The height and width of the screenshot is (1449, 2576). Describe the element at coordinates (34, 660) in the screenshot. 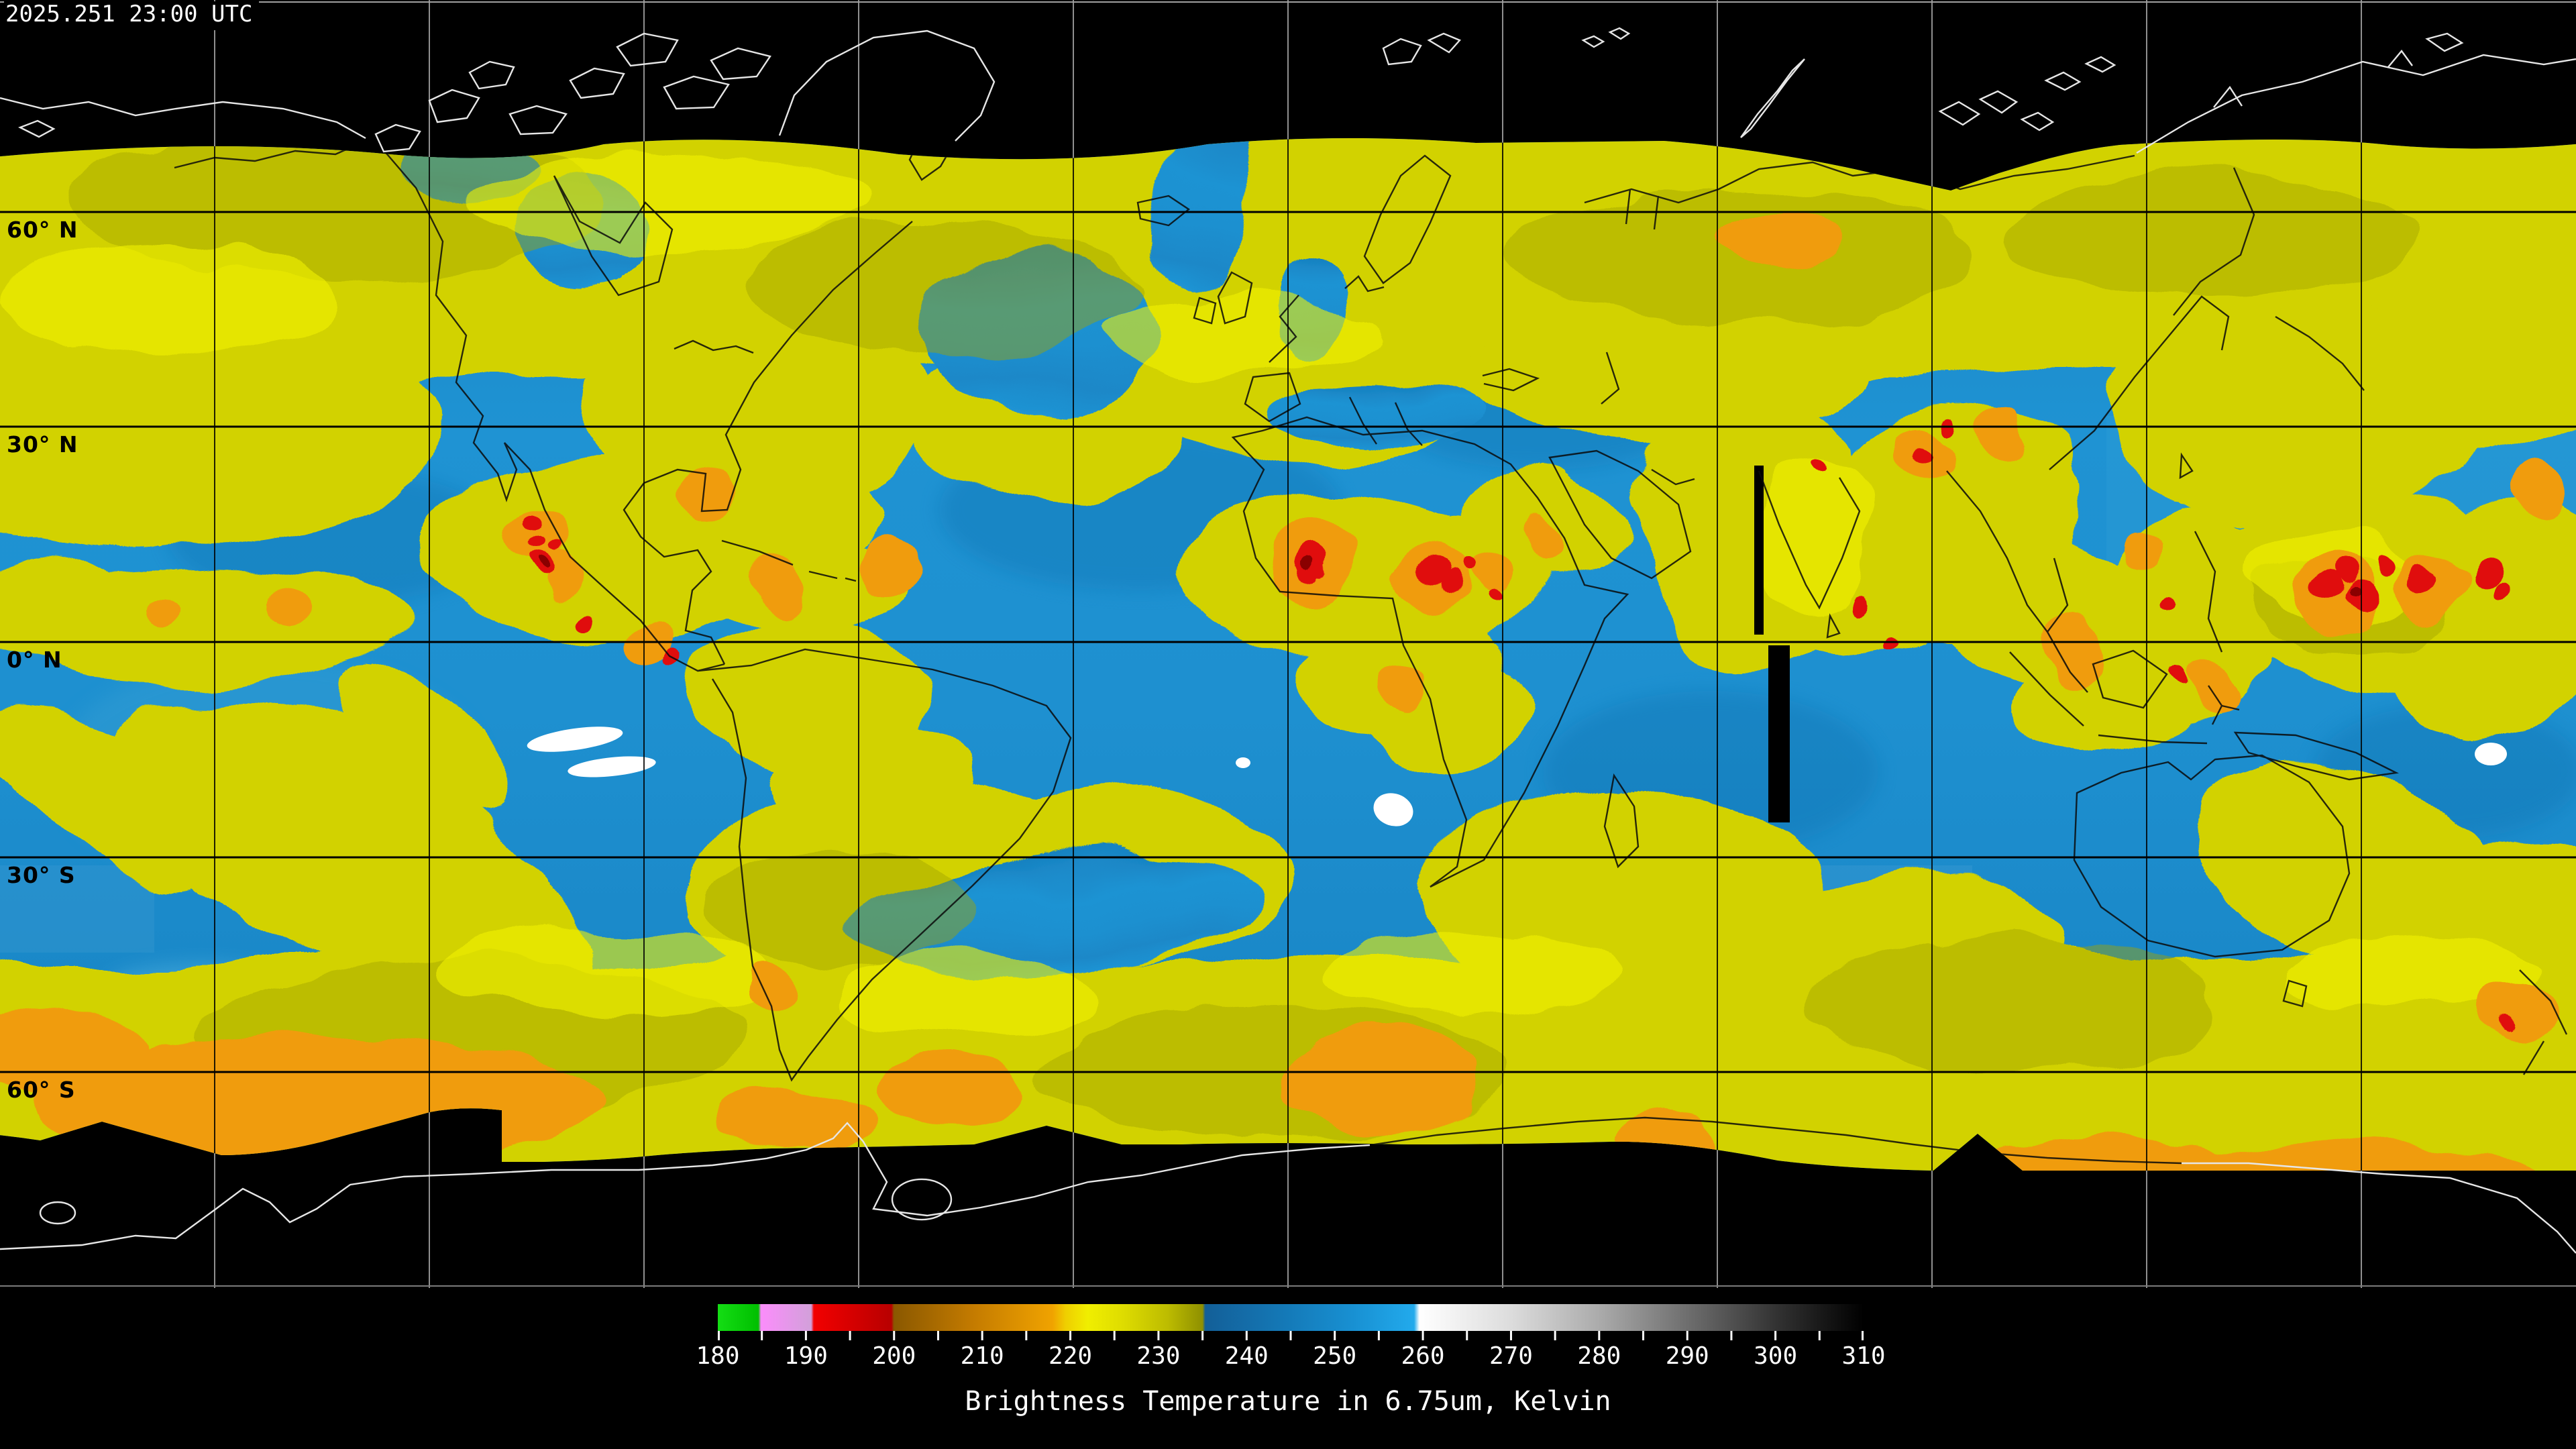

I see `latitude-label: 0° N` at that location.